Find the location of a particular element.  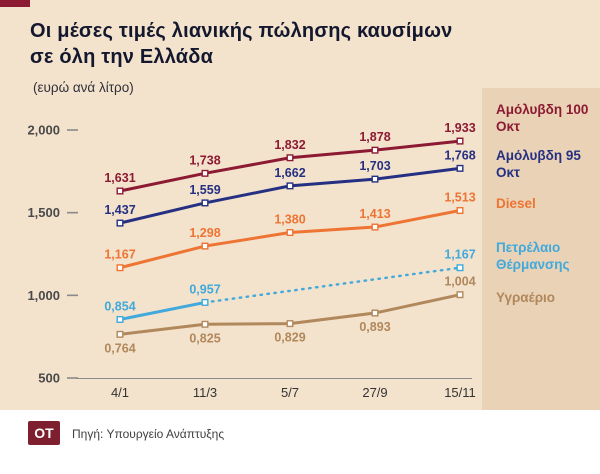

data-point-label: 1,437 is located at coordinates (119, 210).